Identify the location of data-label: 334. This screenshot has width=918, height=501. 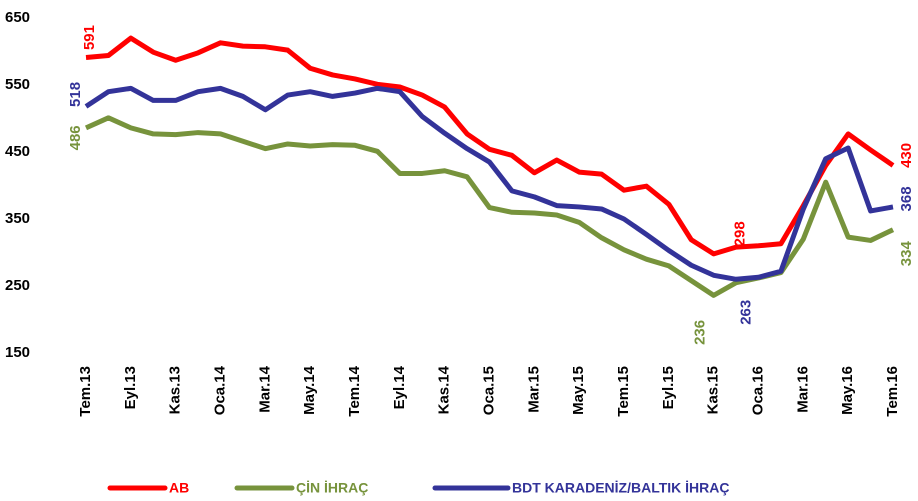
(906, 254).